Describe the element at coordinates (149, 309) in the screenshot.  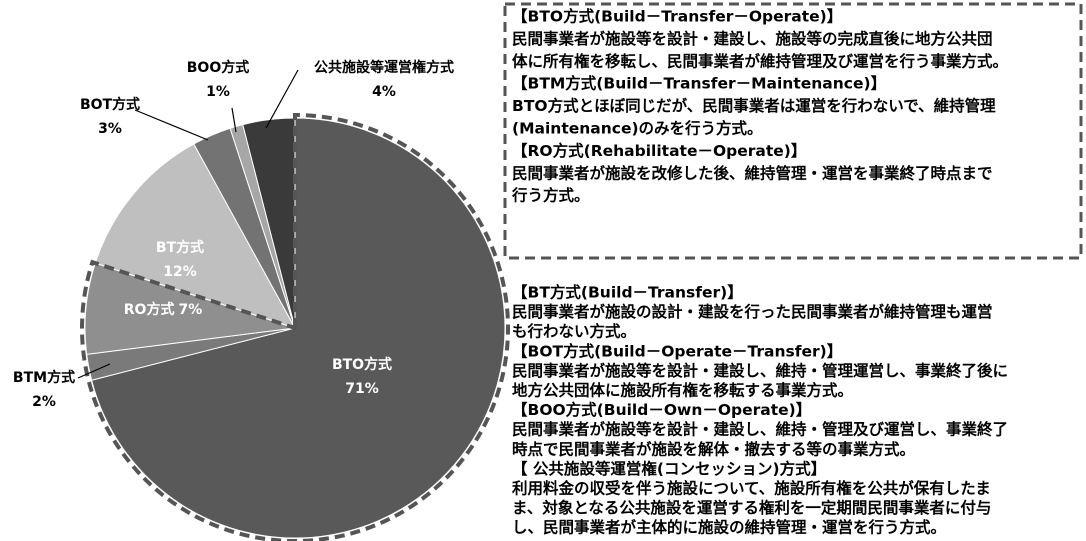
I see `category-label: RO方式` at that location.